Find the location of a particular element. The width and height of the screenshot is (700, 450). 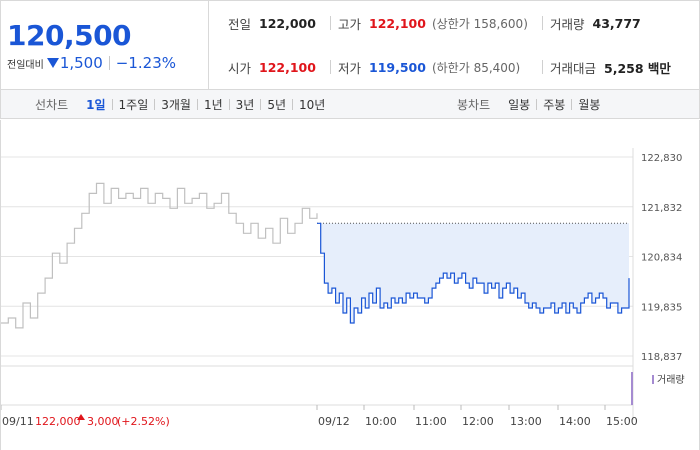

upper-limit: (상한가 158,600) is located at coordinates (479, 23).